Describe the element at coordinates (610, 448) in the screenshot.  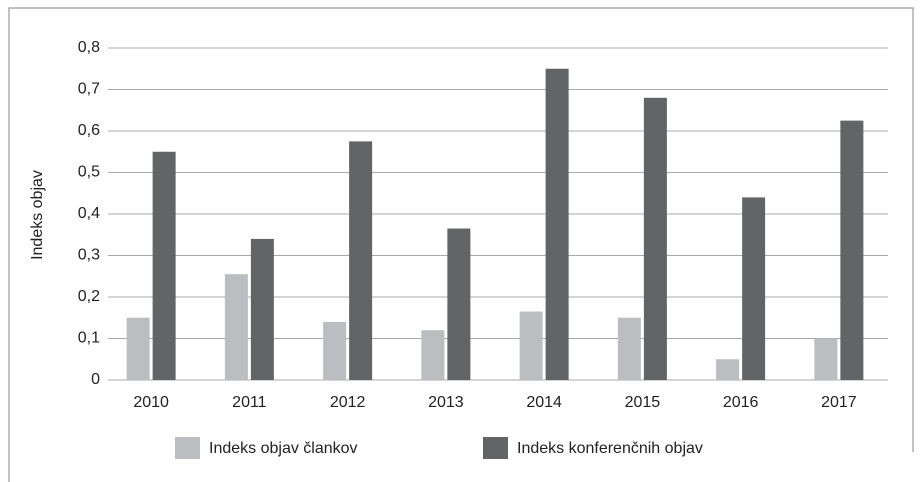
I see `legend-label: Indeks konferenčnih objav` at that location.